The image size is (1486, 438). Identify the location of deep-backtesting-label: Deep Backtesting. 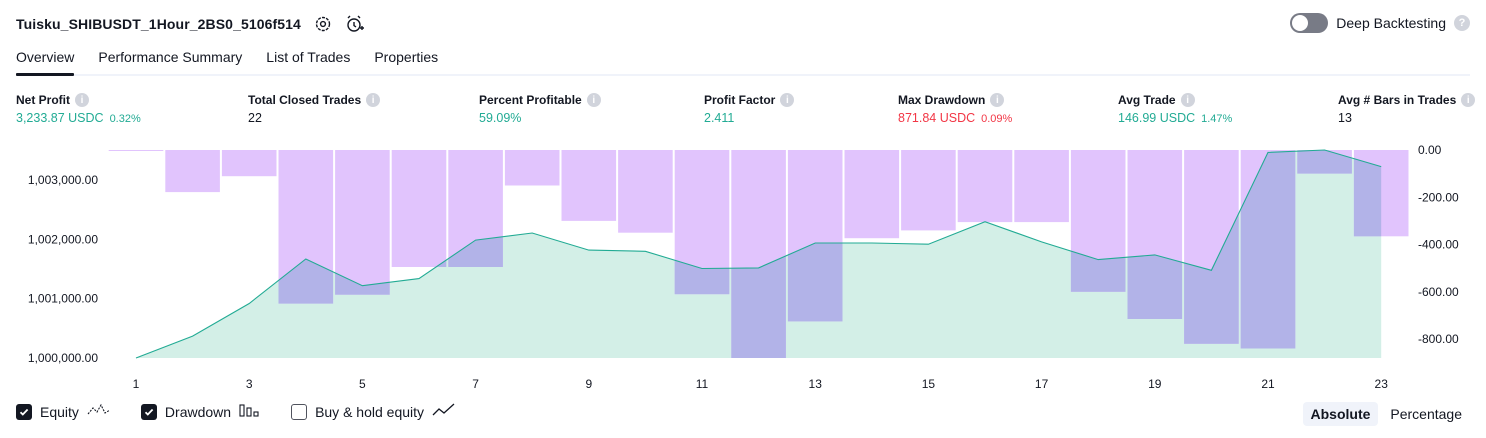
(1391, 23).